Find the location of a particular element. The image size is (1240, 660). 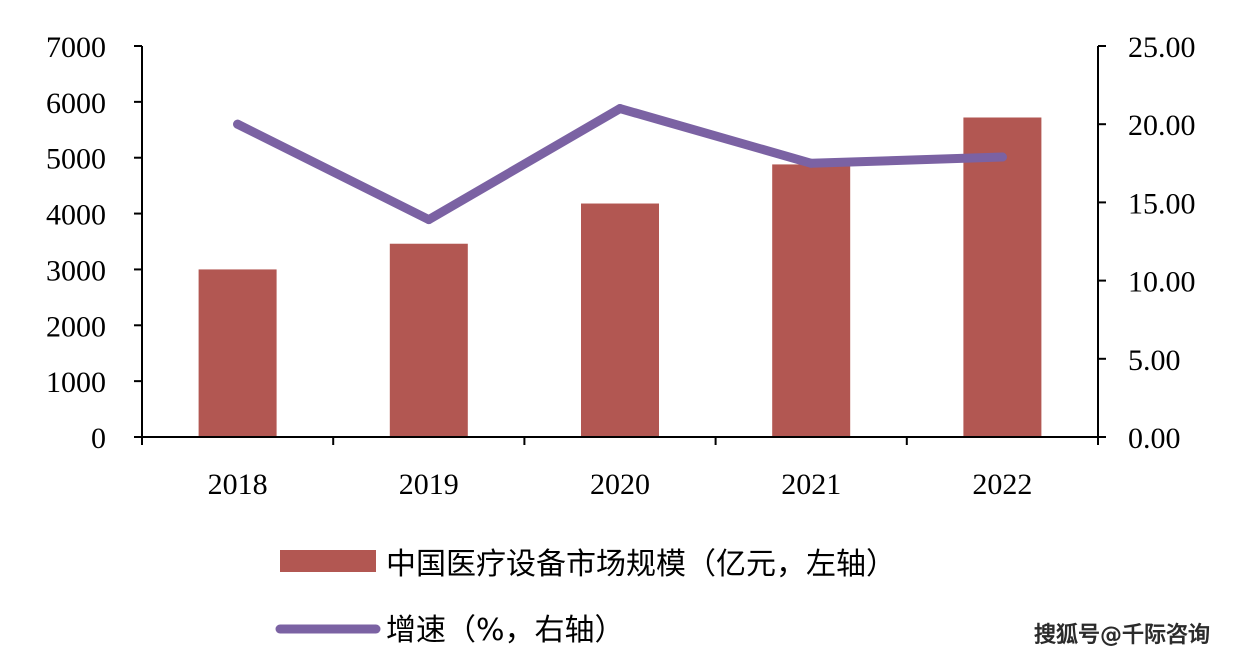

left-tick-label: 3000 is located at coordinates (76, 270).